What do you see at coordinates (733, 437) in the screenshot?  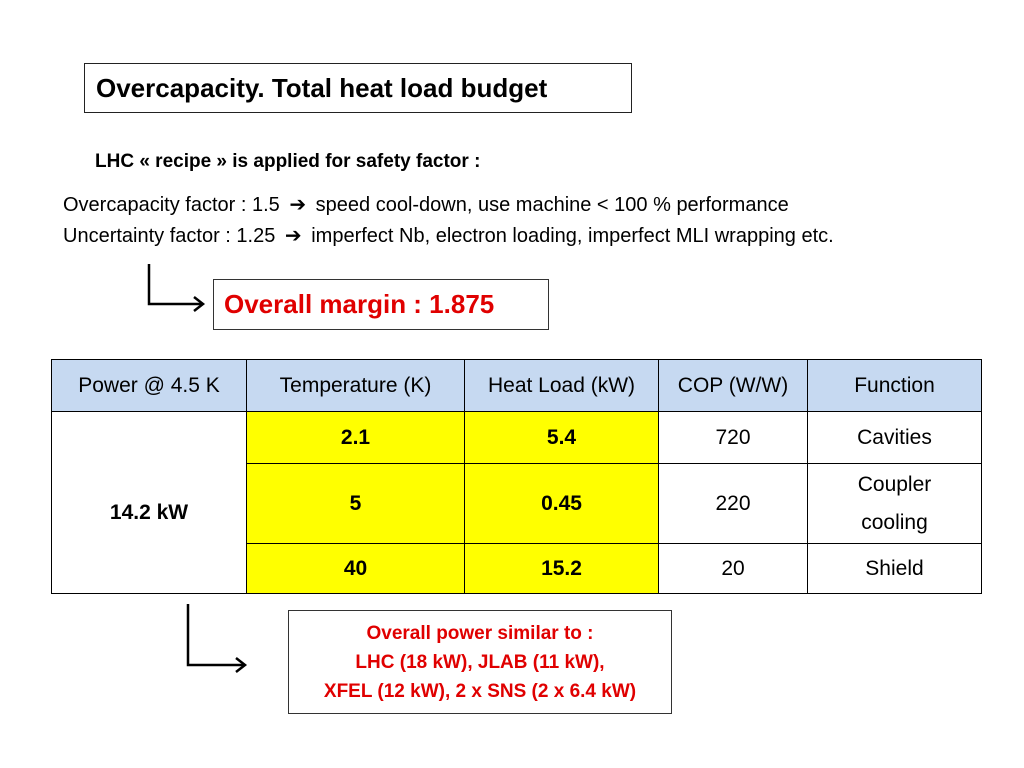 I see `cop-cell: 720` at bounding box center [733, 437].